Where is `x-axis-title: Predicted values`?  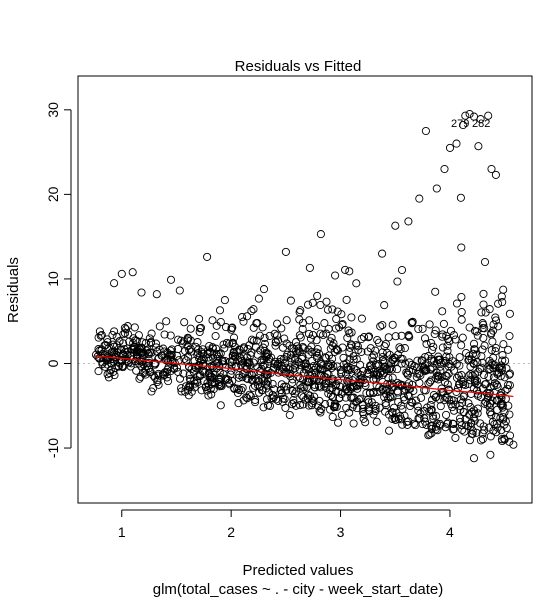
x-axis-title: Predicted values is located at coordinates (298, 570).